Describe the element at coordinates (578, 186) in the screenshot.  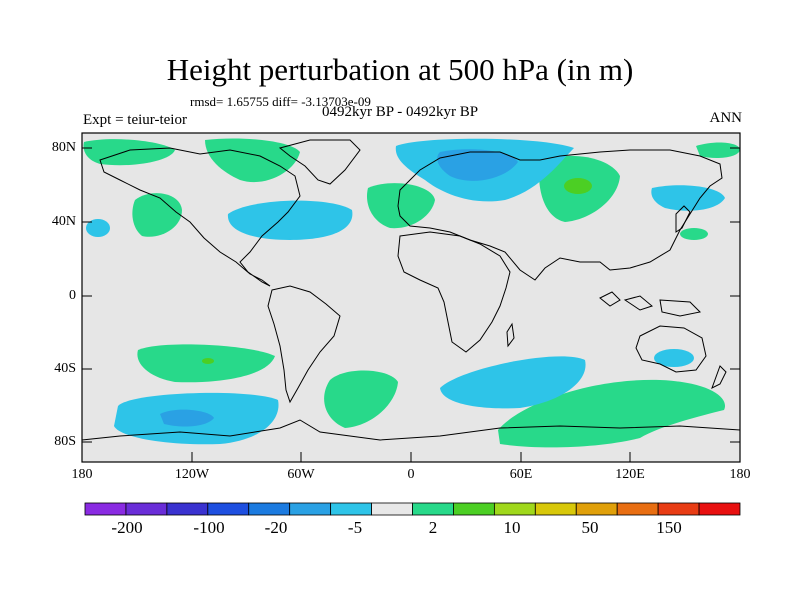
I see `anomaly-central-asia-core` at that location.